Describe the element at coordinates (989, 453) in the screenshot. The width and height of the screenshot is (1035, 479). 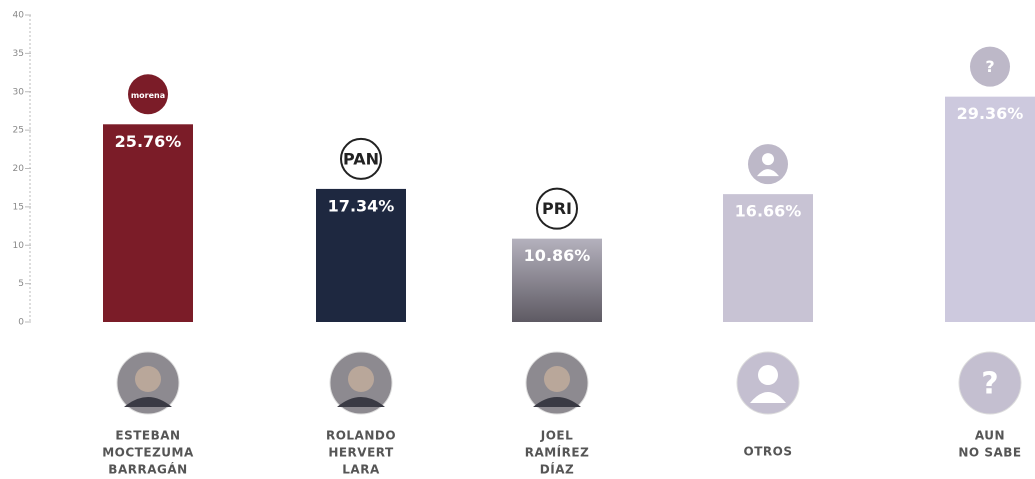
I see `category-label: NO SABE` at that location.